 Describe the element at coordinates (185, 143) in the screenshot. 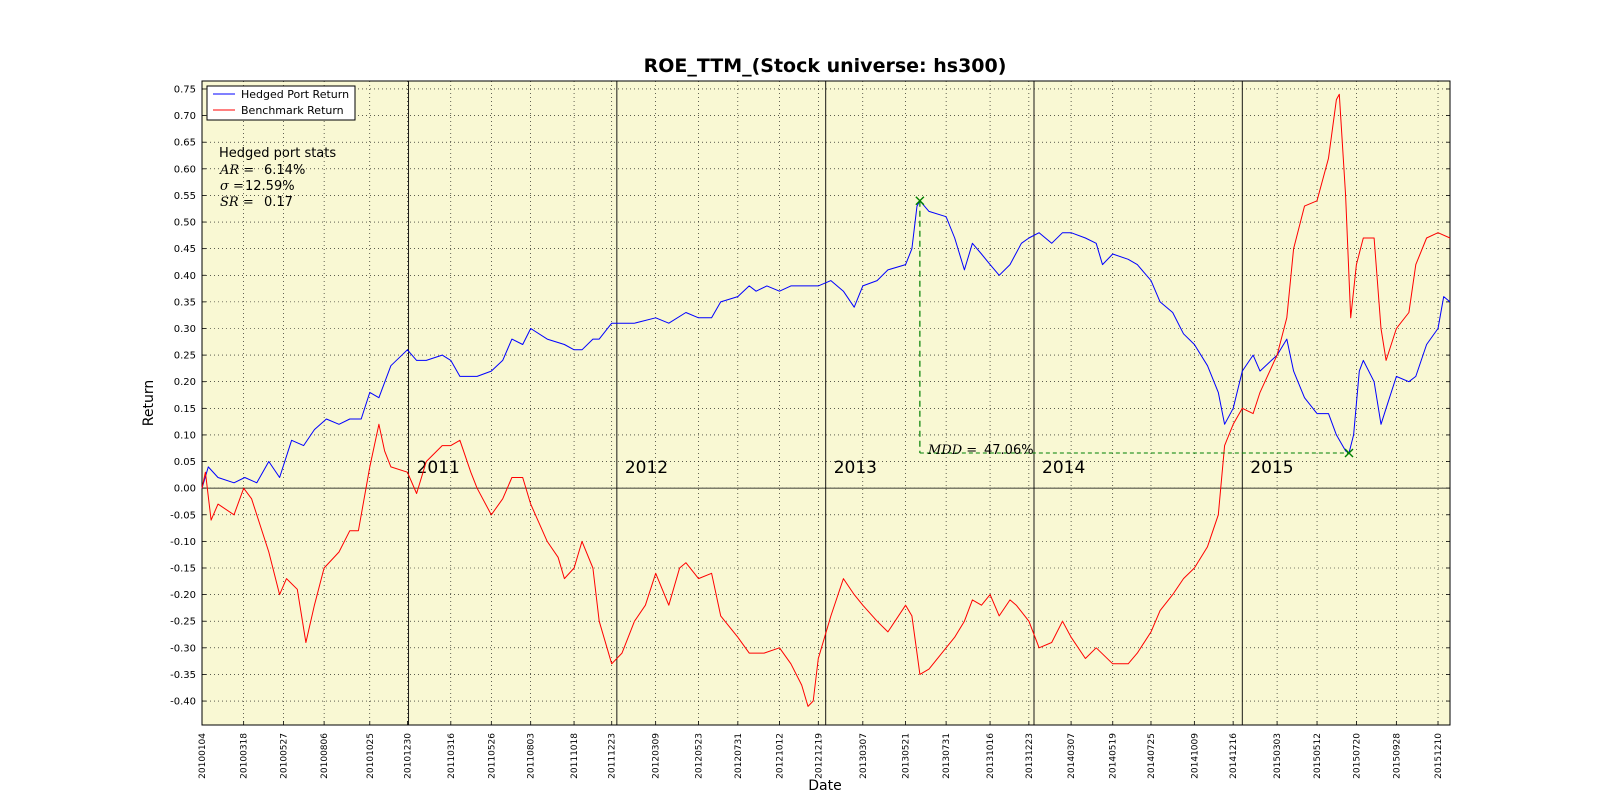

I see `y-tick-label: 0.65` at that location.